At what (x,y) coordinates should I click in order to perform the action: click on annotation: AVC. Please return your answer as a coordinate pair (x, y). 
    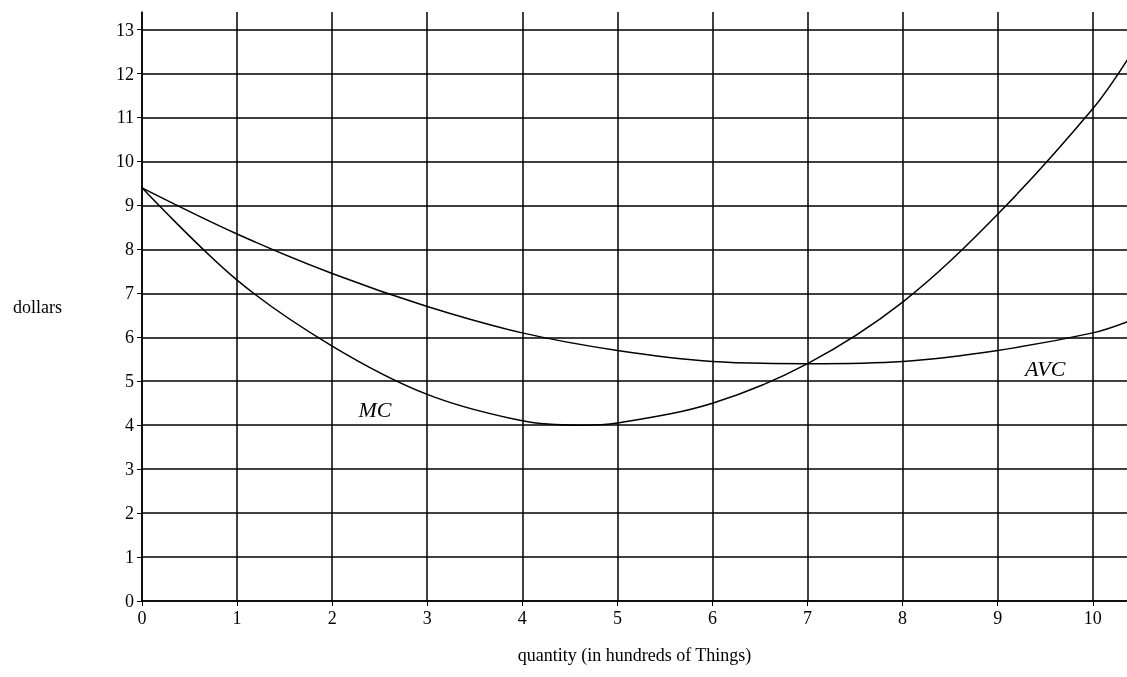
    Looking at the image, I should click on (1044, 368).